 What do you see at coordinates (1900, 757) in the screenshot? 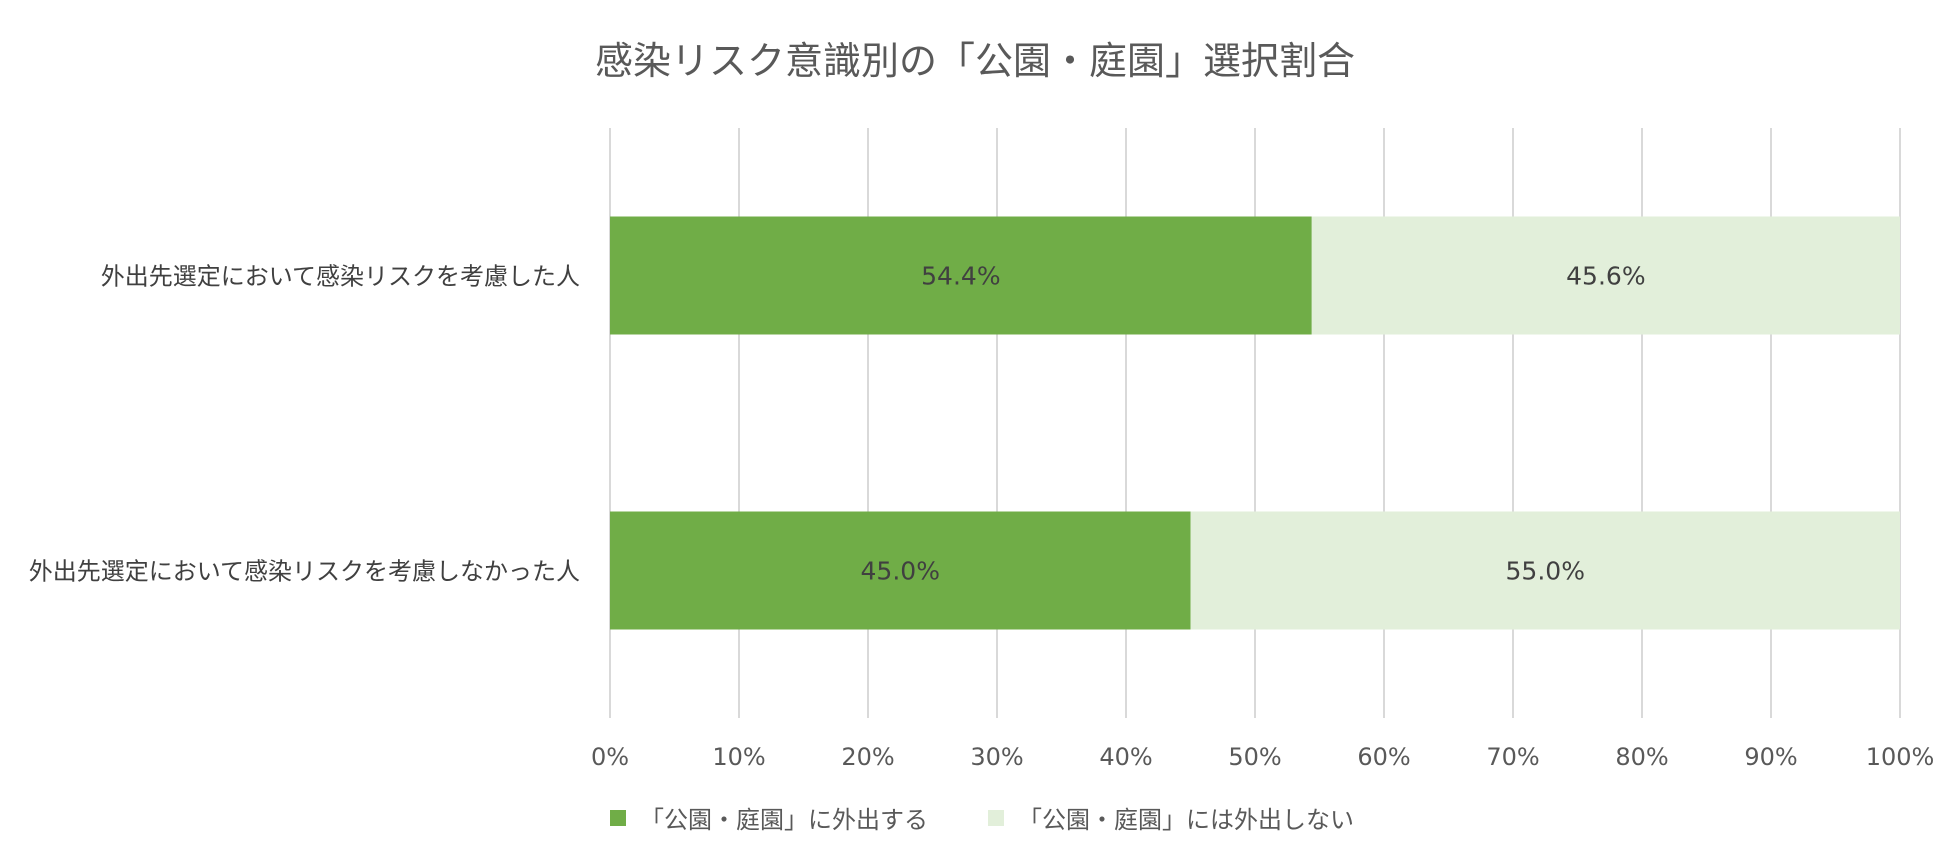
I see `x-tick-label: 100%` at bounding box center [1900, 757].